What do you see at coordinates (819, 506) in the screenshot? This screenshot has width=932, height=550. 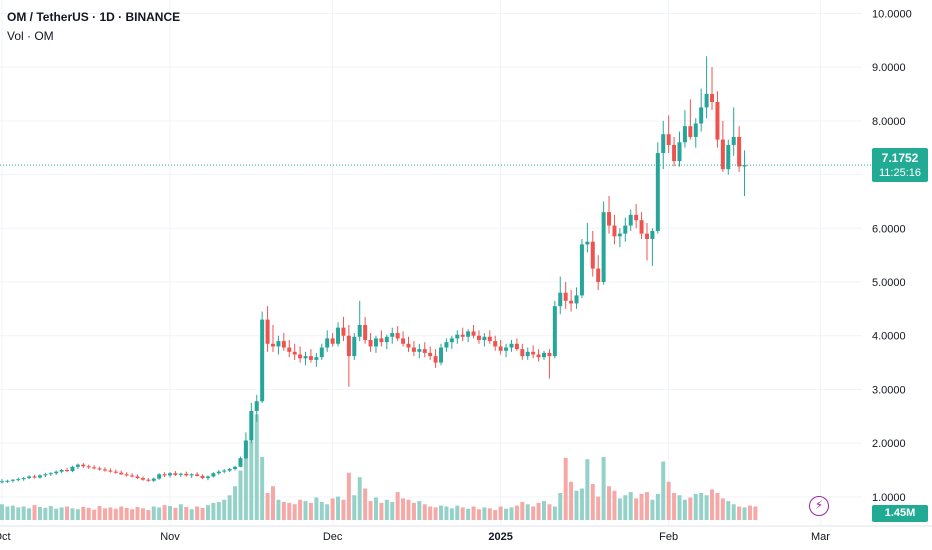 I see `lightning-icon: ⚡` at bounding box center [819, 506].